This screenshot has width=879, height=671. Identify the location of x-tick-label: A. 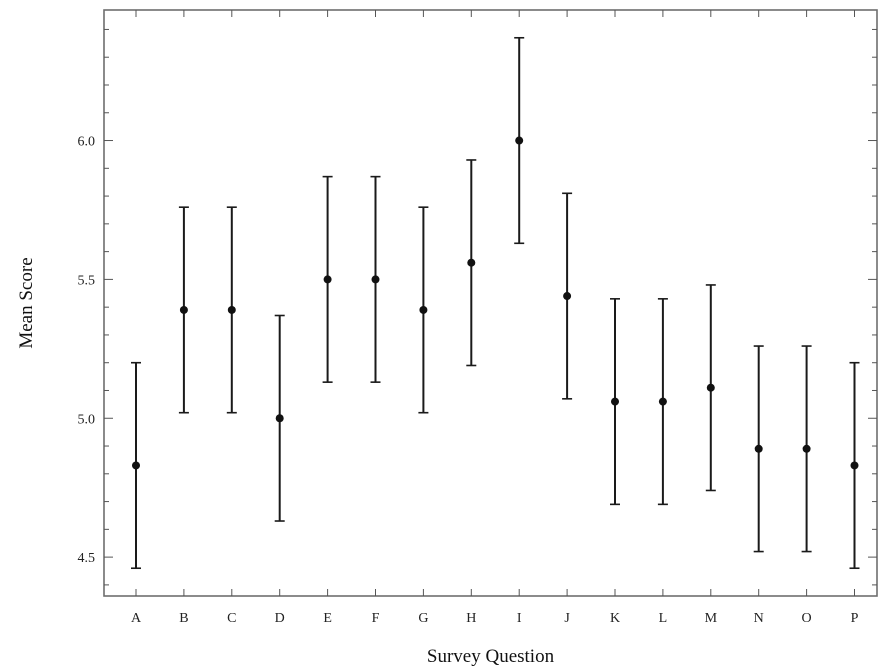
(136, 618).